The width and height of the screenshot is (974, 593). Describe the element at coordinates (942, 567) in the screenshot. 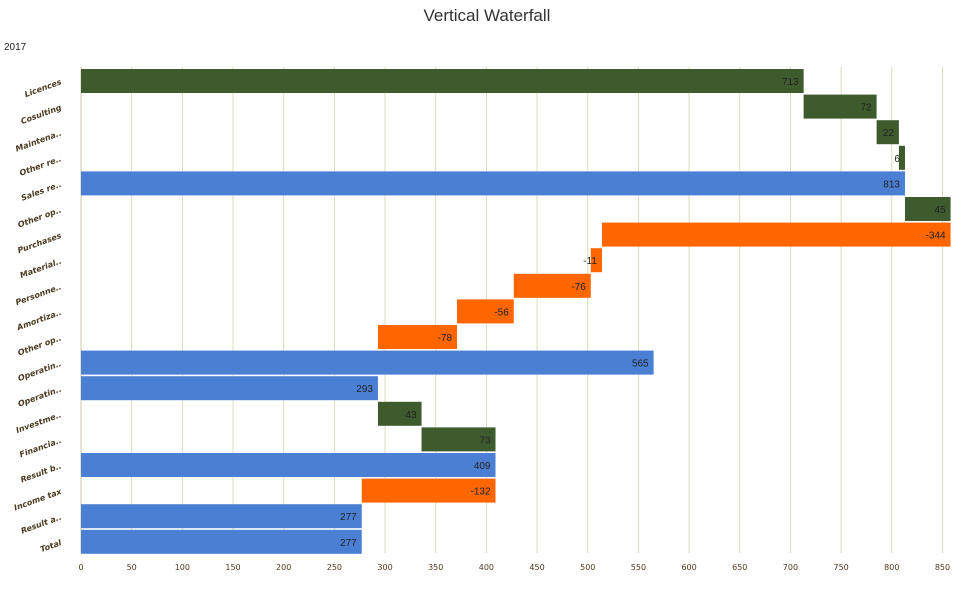

I see `x-tick-label: 850` at that location.